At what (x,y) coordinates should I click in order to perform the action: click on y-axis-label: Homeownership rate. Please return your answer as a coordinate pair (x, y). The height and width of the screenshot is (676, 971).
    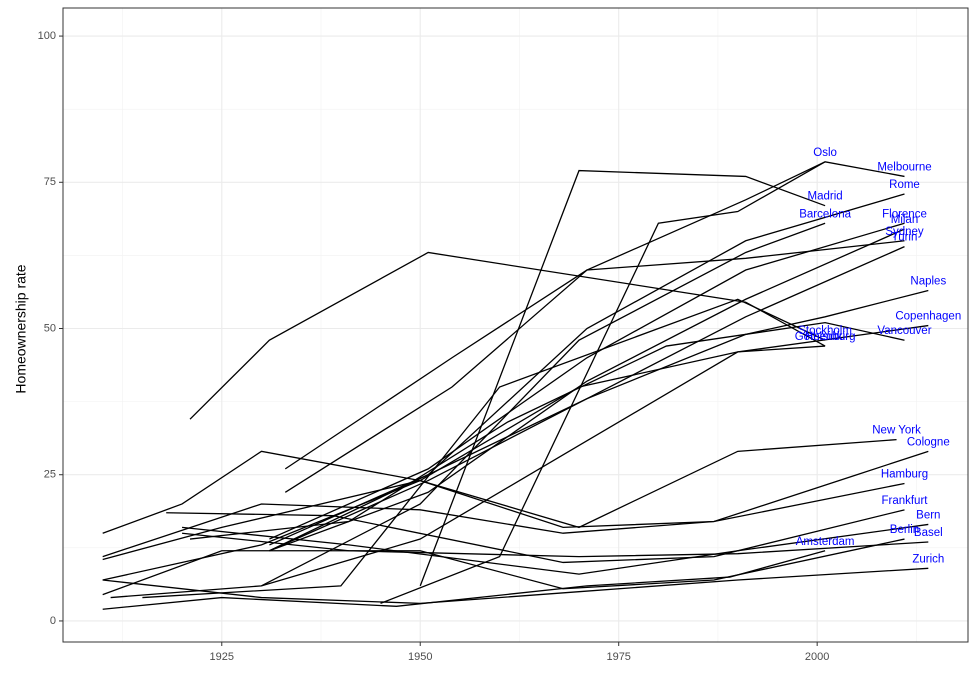
    Looking at the image, I should click on (21, 328).